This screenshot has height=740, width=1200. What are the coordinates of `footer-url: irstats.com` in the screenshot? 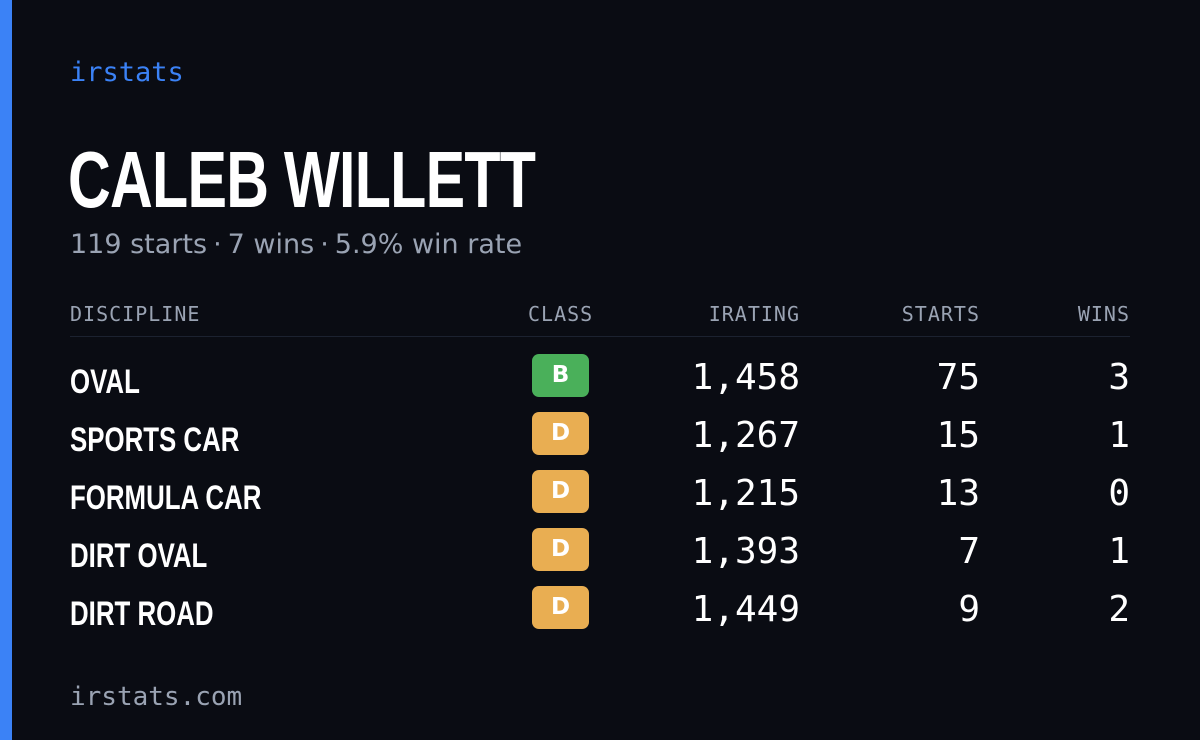 It's located at (156, 697).